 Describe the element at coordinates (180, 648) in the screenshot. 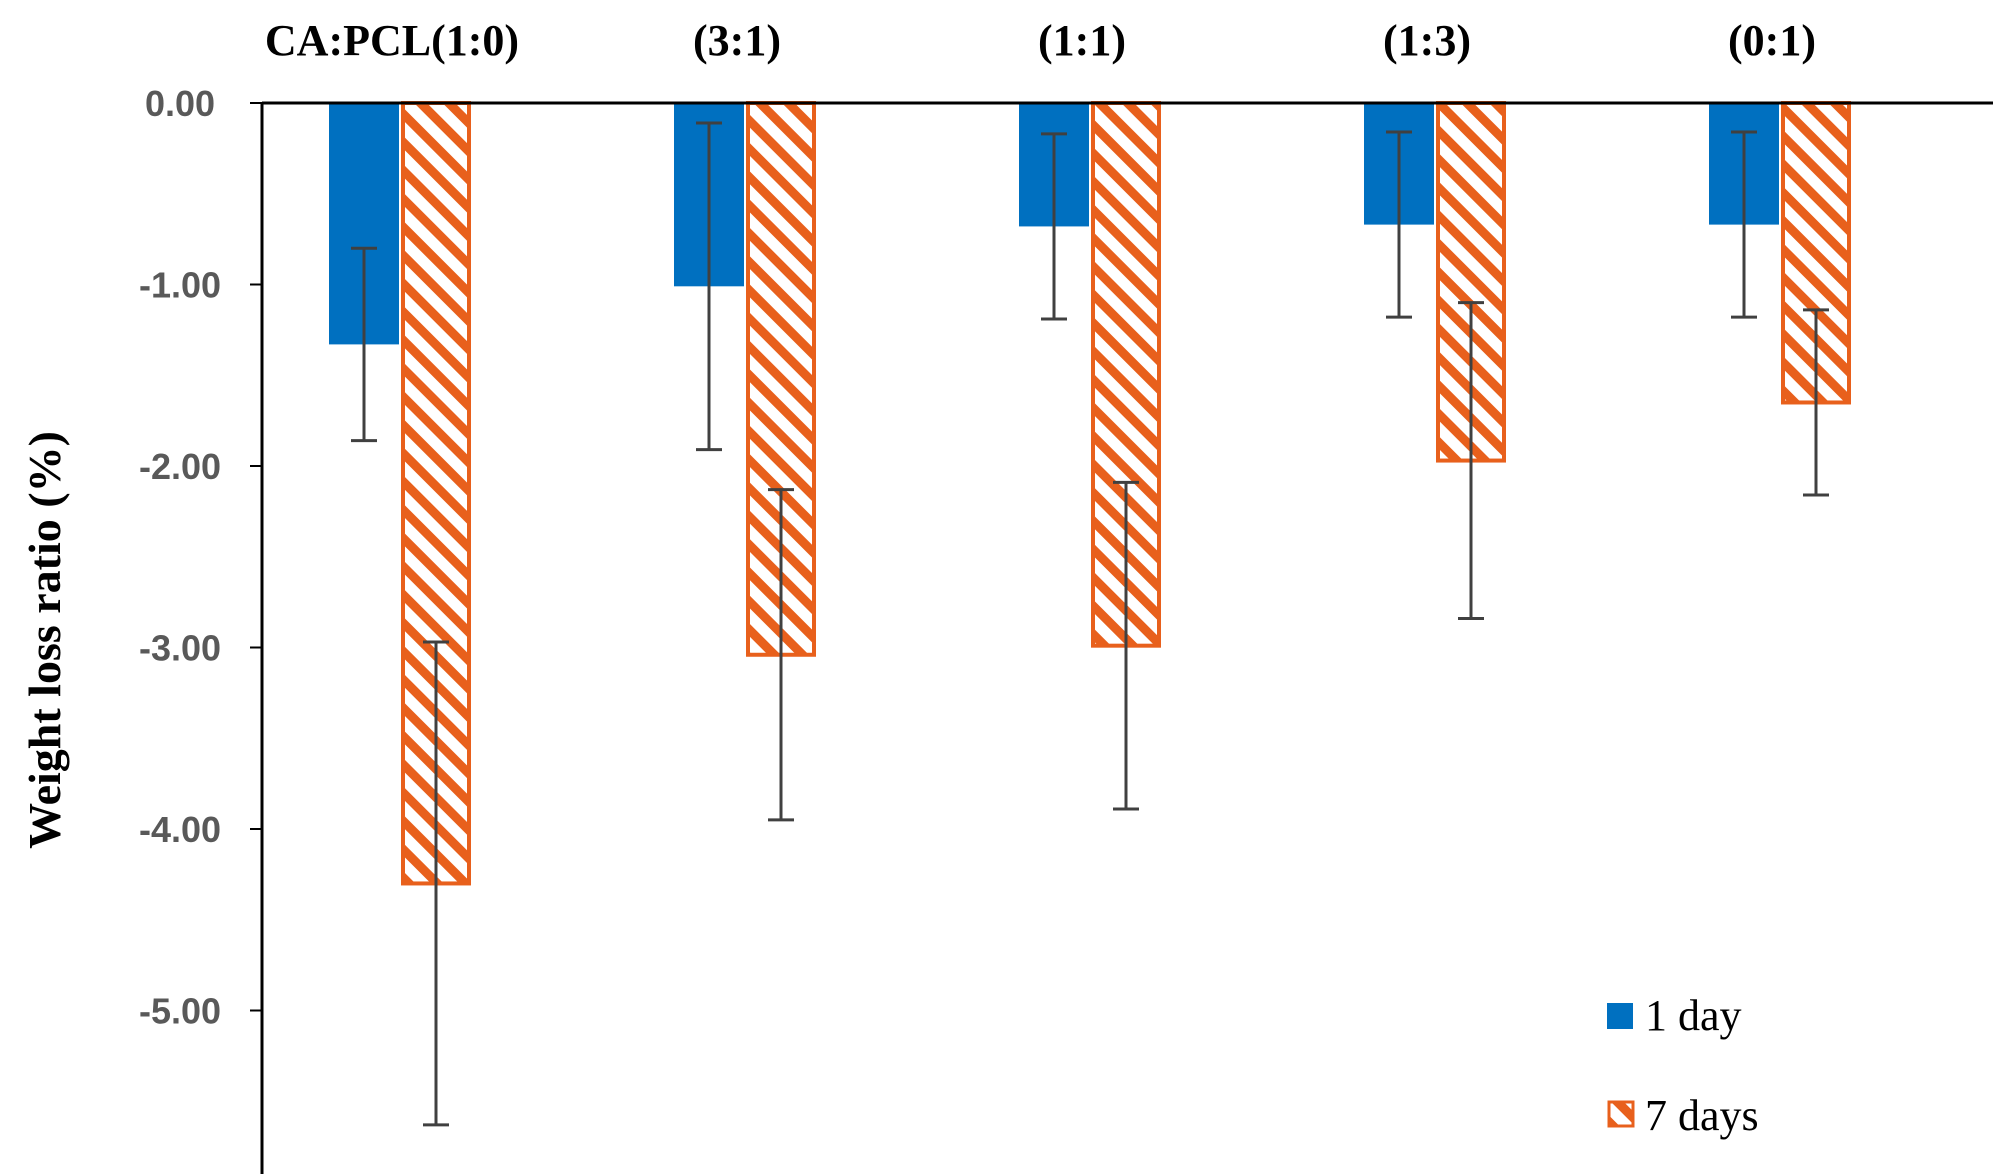

I see `y-tick-label: -3.00` at that location.